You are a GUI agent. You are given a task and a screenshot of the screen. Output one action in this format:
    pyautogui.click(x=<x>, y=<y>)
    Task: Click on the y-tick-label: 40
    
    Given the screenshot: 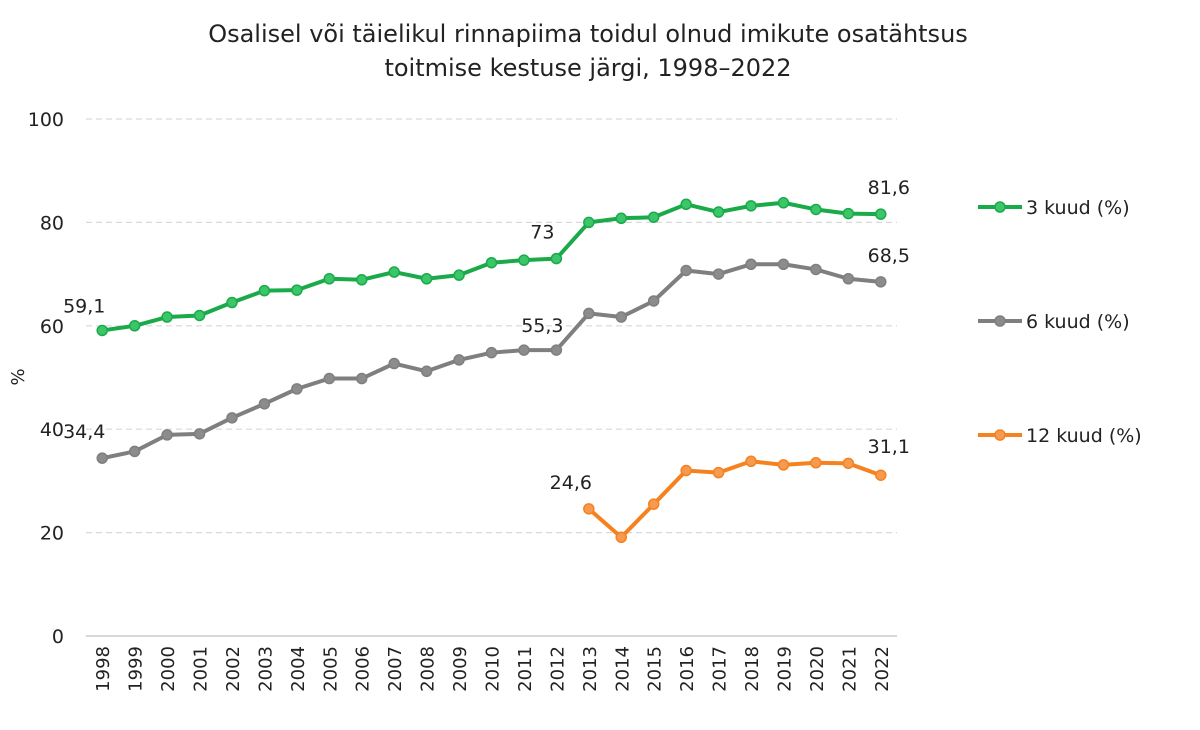 What is the action you would take?
    pyautogui.click(x=52, y=430)
    